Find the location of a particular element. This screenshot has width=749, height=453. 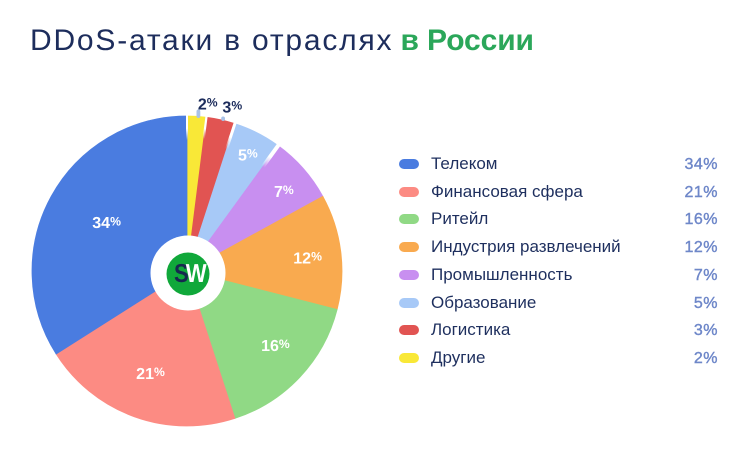

svg-text: 3% is located at coordinates (232, 108).